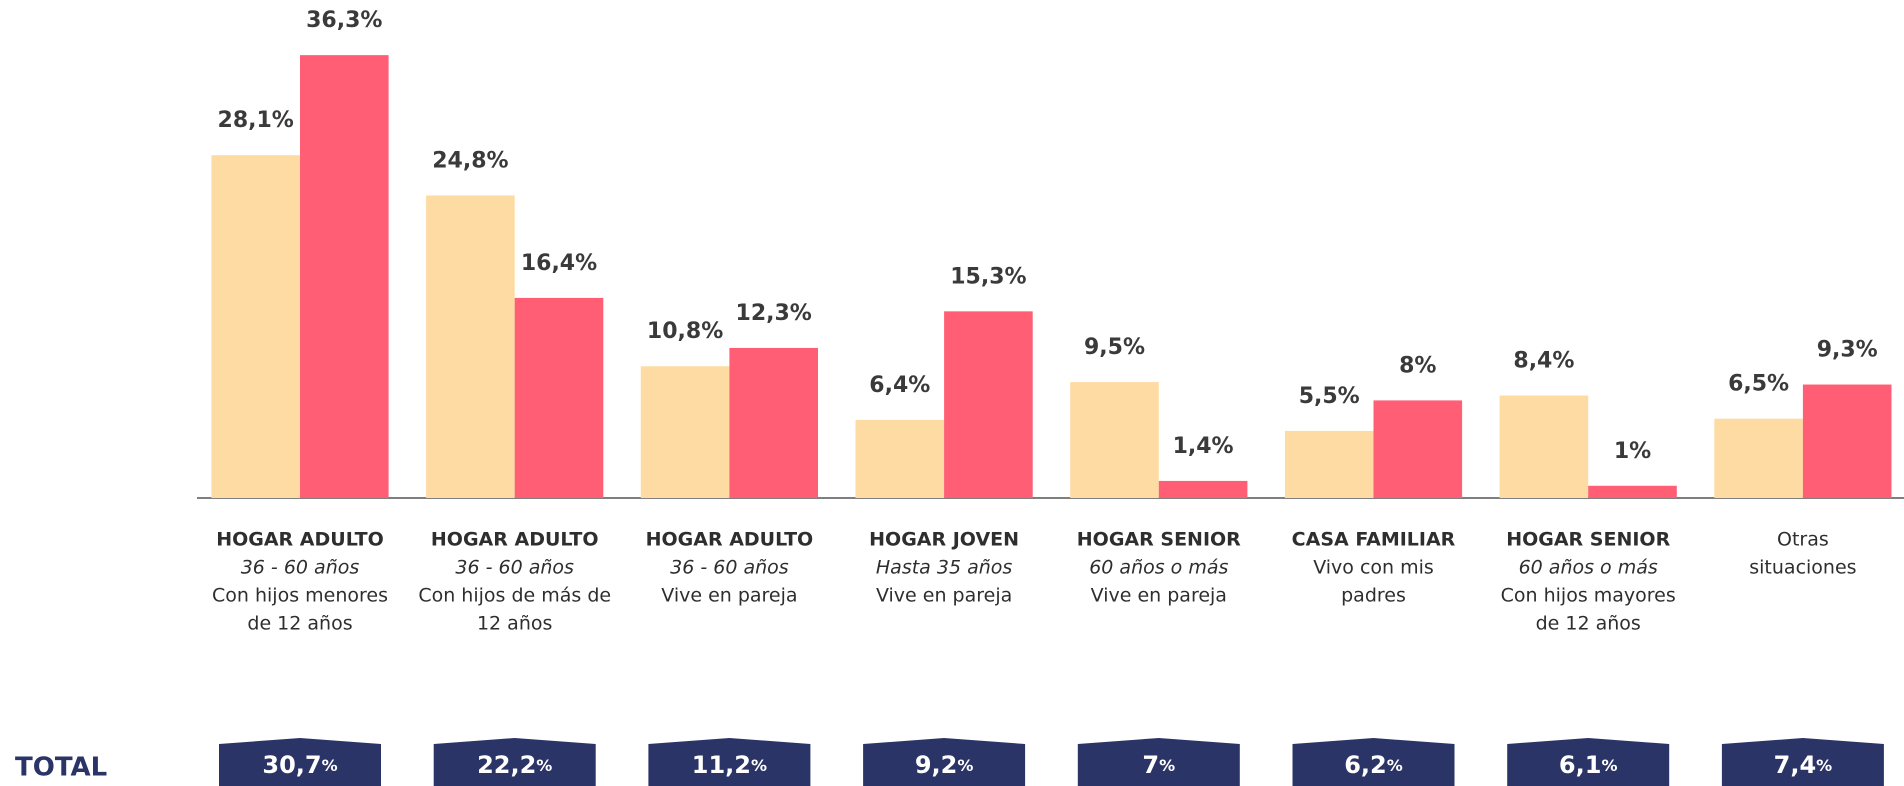 This screenshot has height=786, width=1904. I want to click on total-value: 9,2%, so click(944, 765).